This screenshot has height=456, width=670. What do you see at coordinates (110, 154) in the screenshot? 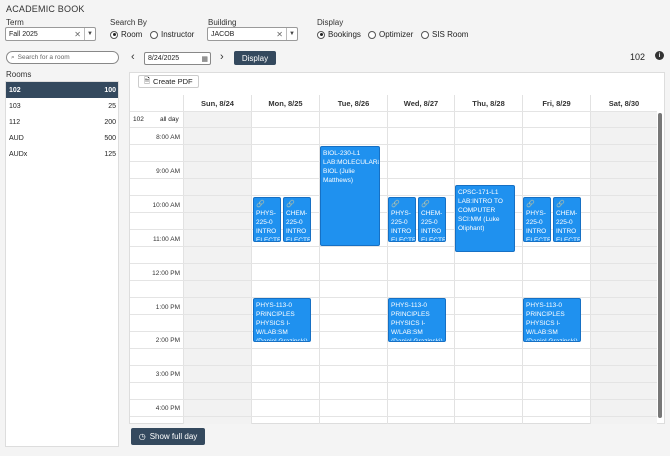
I see `room-capacity: 125` at bounding box center [110, 154].